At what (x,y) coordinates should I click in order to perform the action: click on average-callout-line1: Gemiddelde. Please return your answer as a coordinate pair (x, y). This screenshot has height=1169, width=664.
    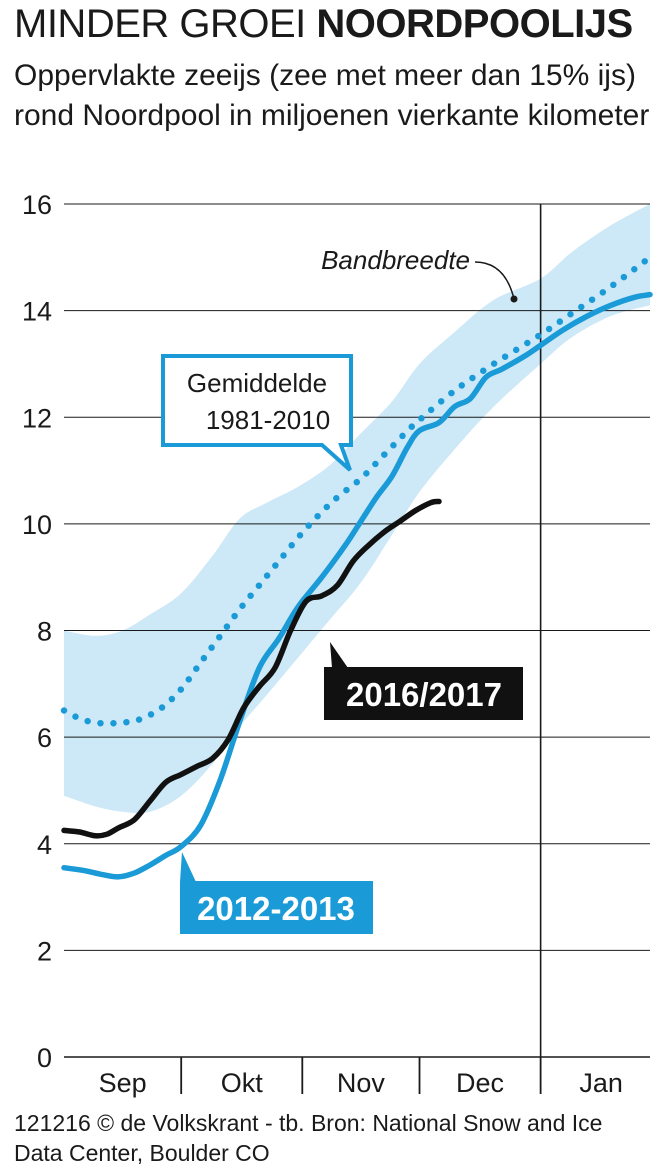
    Looking at the image, I should click on (257, 383).